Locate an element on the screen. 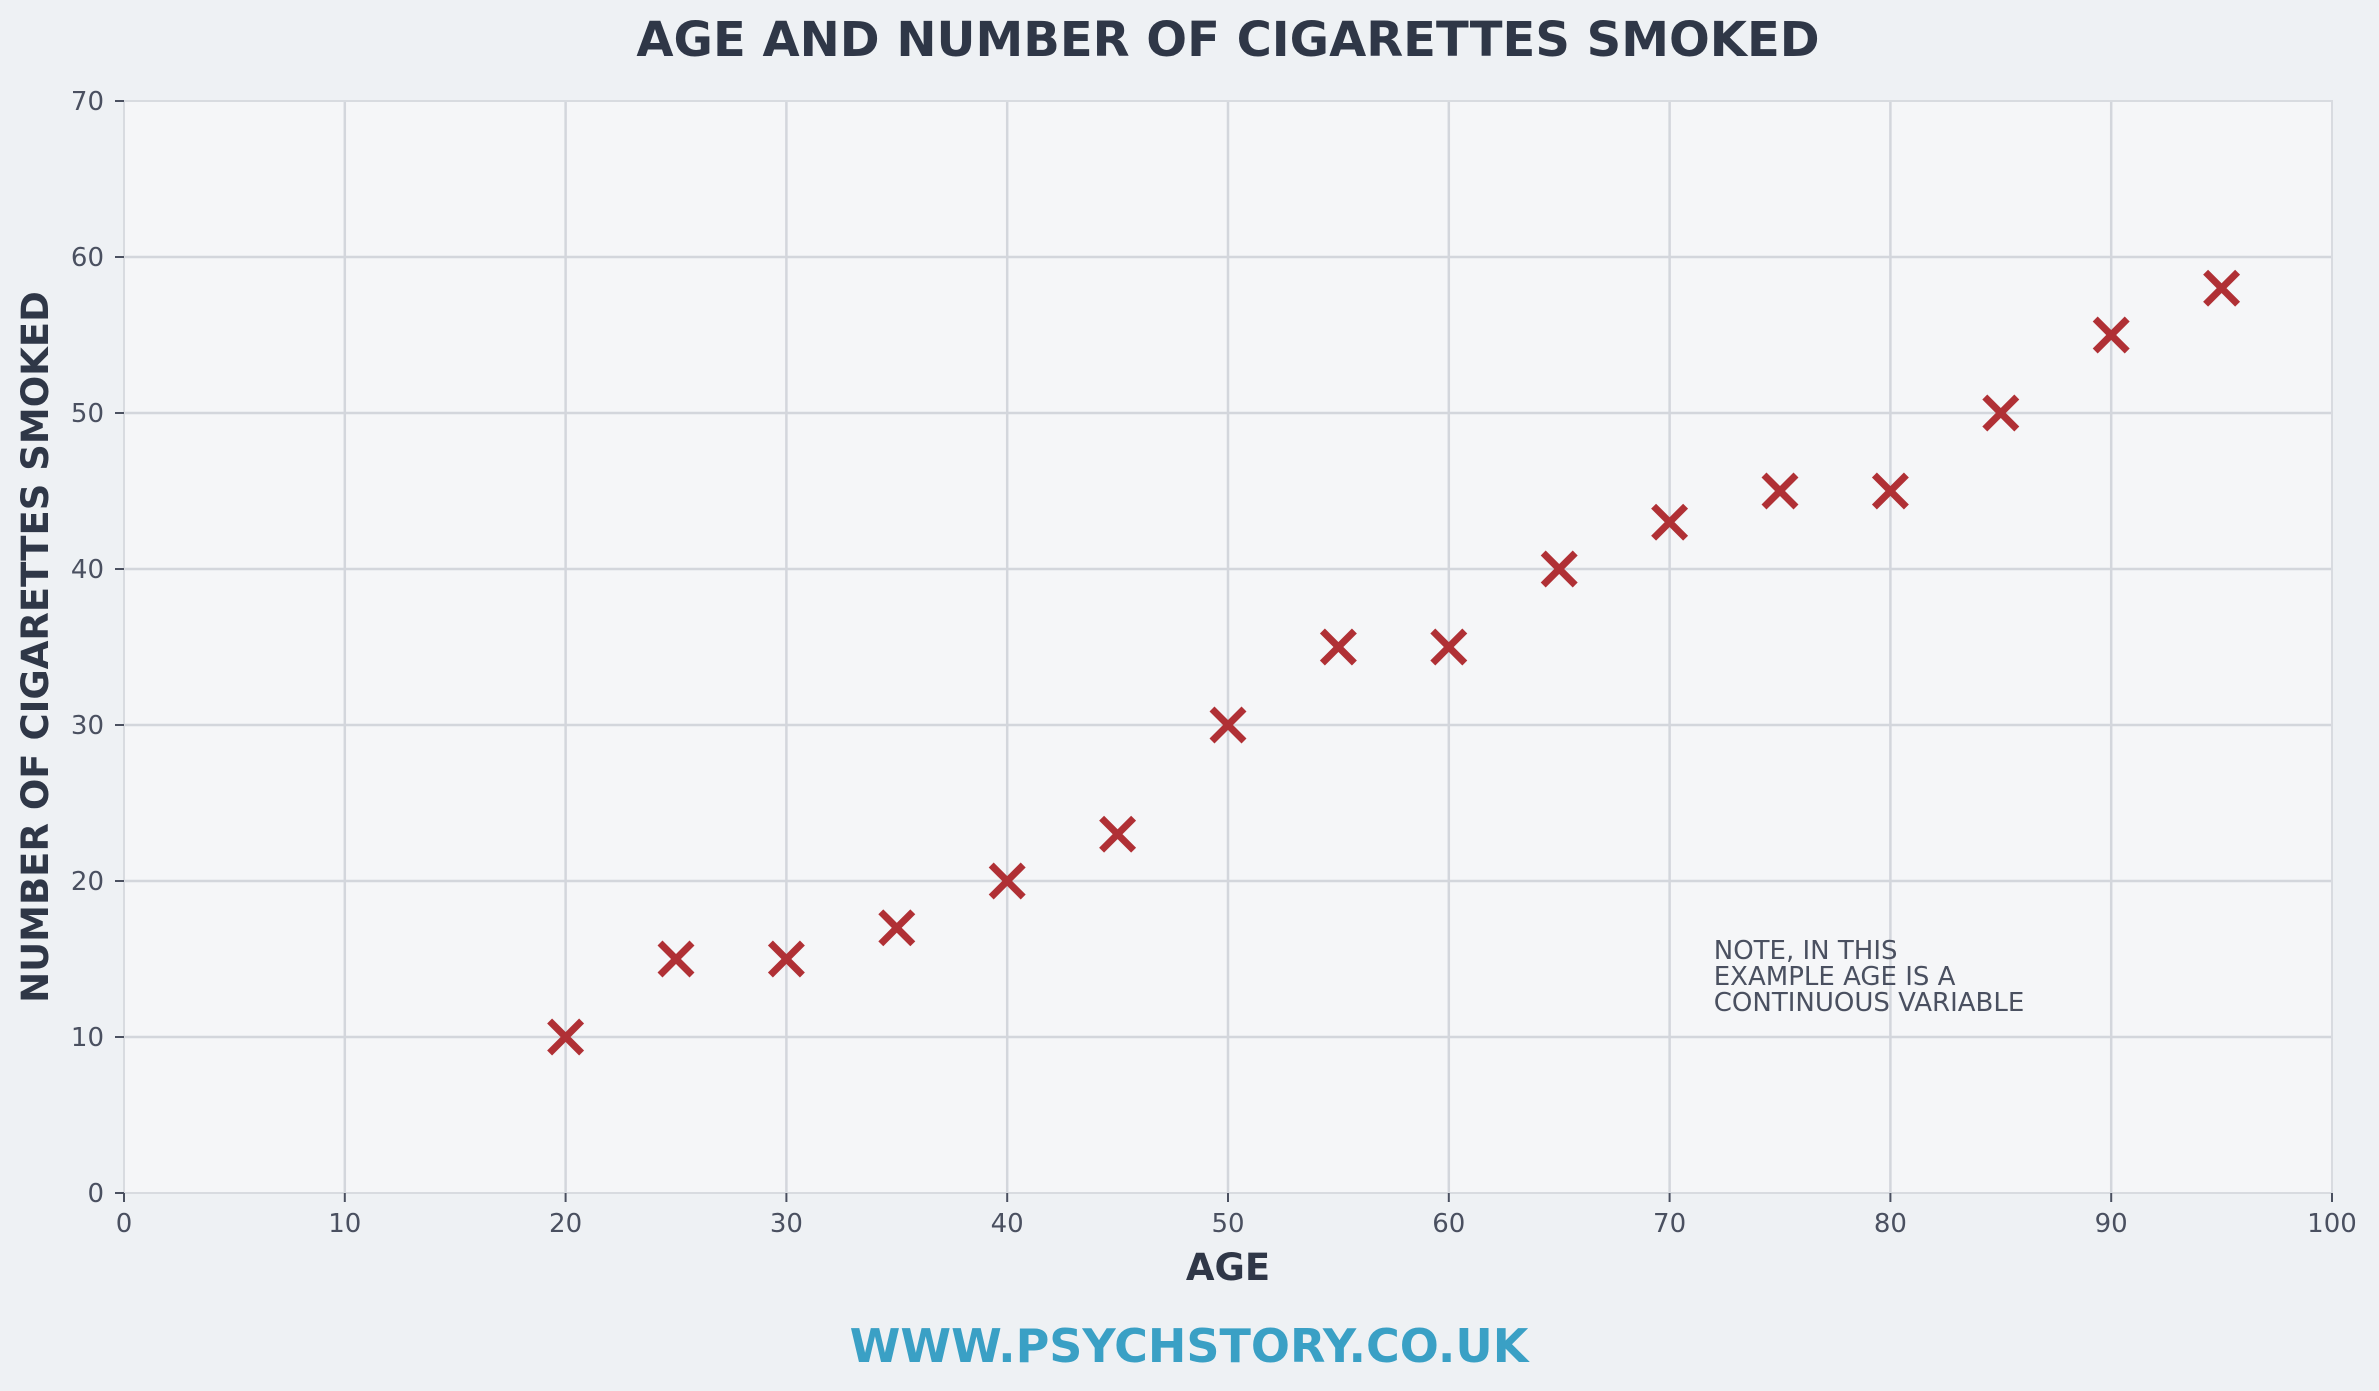 The height and width of the screenshot is (1391, 2379). y-tick-label: 70 is located at coordinates (87, 102).